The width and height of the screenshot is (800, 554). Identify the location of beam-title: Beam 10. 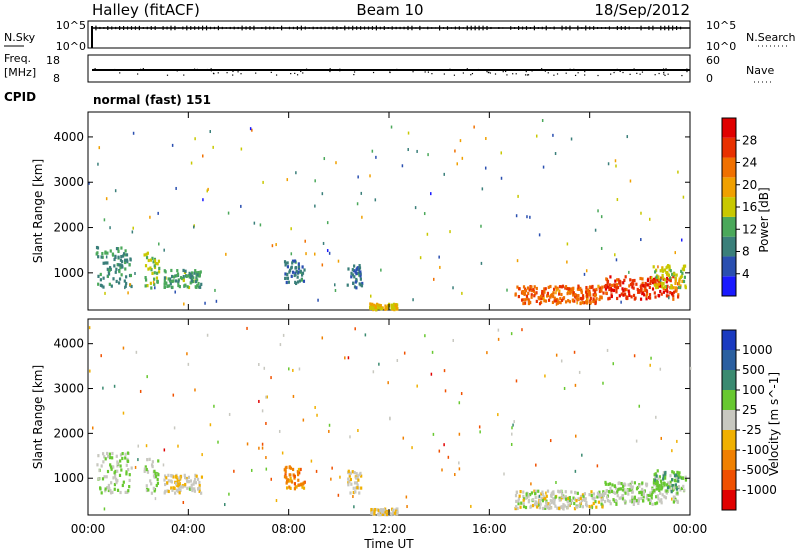
(389, 10).